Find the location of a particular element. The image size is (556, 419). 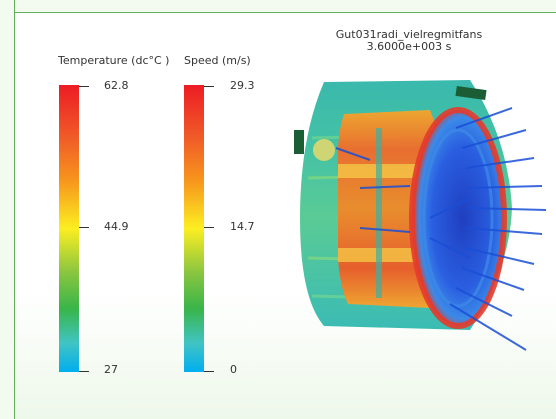

temperature-color-bar is located at coordinates (69, 228).